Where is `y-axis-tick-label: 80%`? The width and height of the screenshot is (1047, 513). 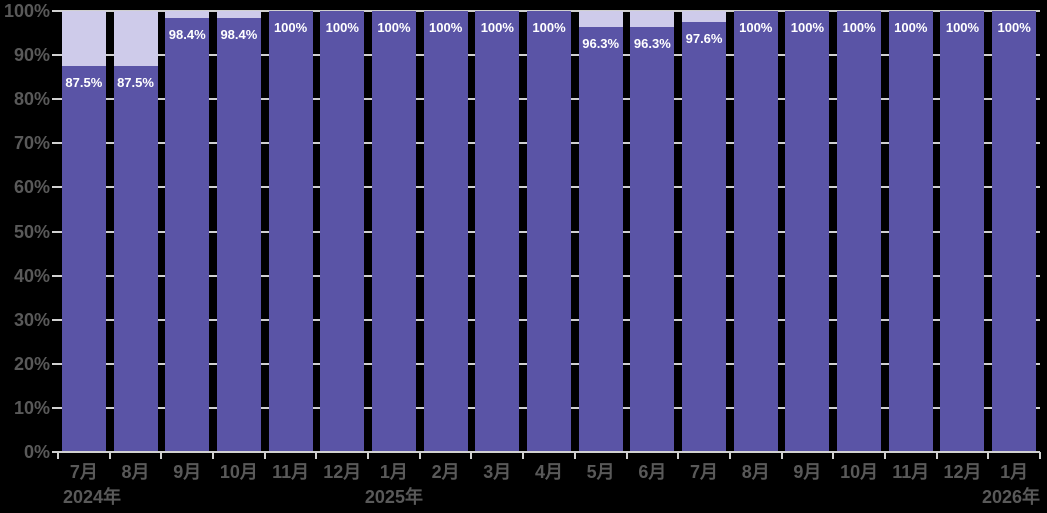 y-axis-tick-label: 80% is located at coordinates (31, 99).